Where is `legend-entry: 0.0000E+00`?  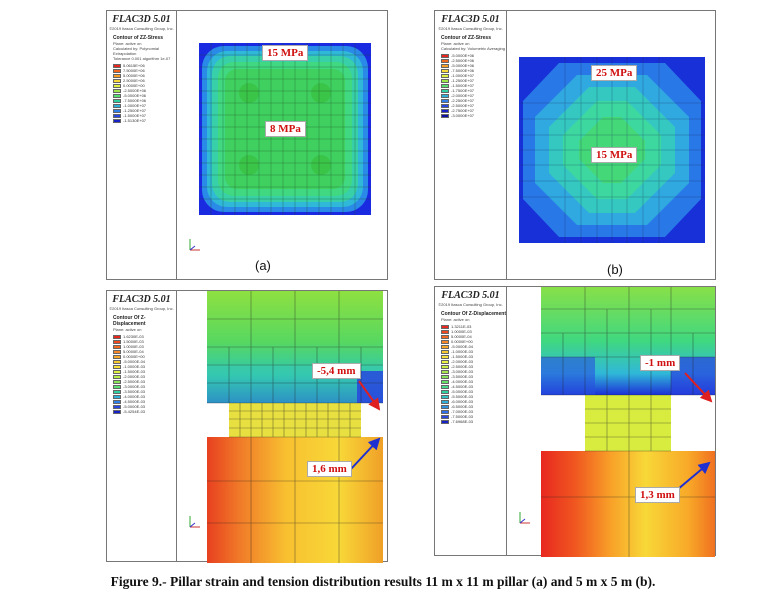 legend-entry: 0.0000E+00 is located at coordinates (144, 85).